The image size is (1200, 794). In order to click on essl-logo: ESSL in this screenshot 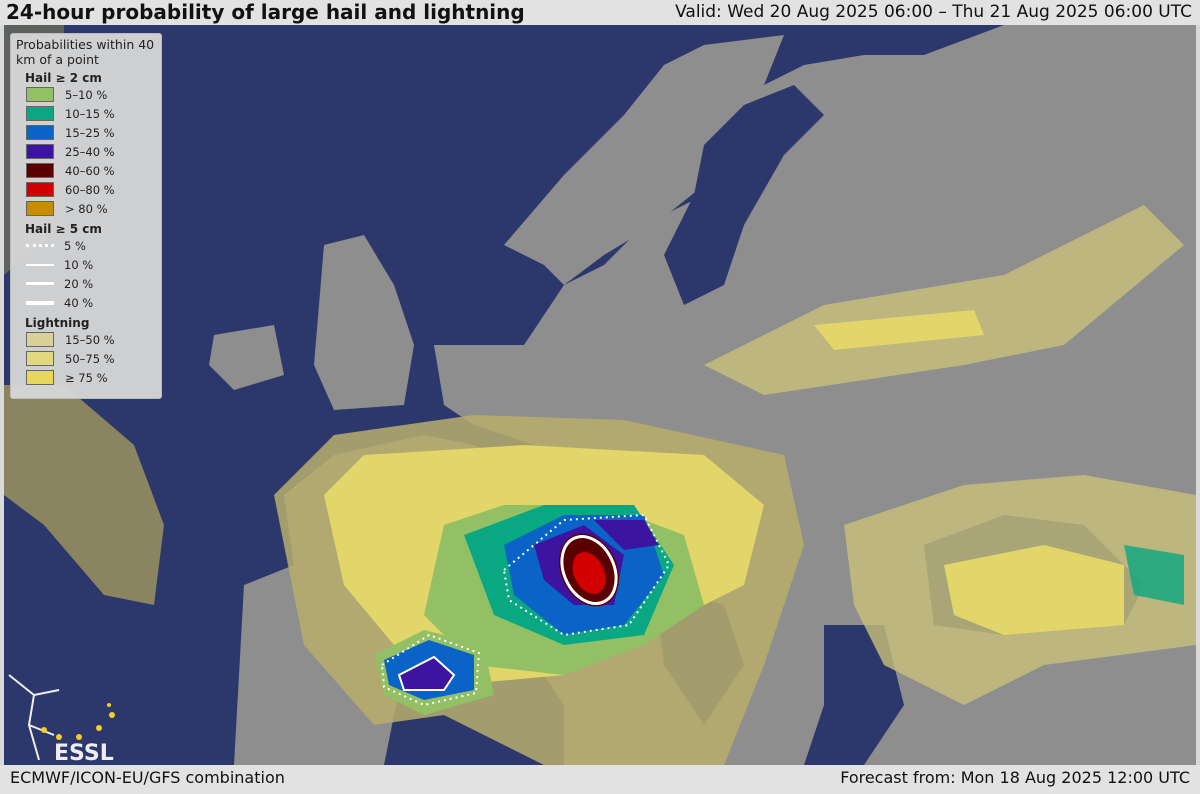, I will do `click(69, 715)`.